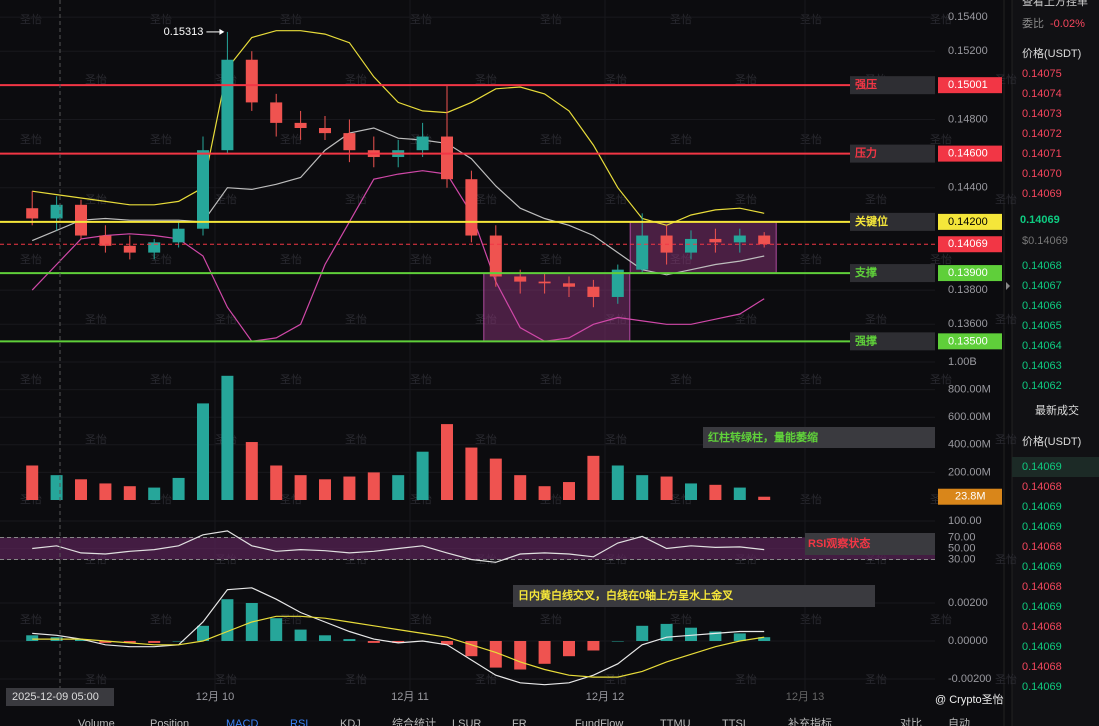  What do you see at coordinates (1042, 174) in the screenshot?
I see `ask-price: 0.14070` at bounding box center [1042, 174].